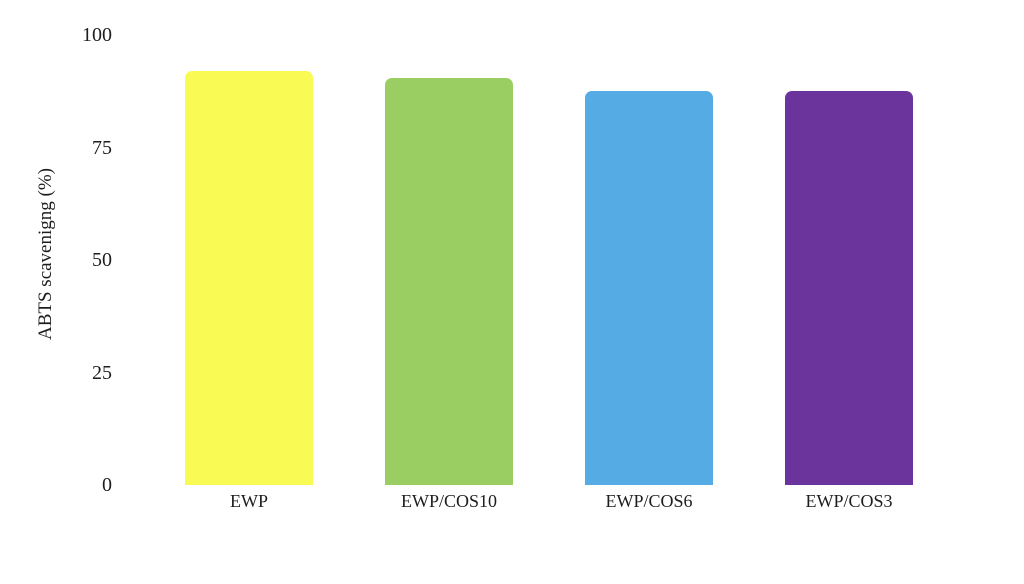  I want to click on bar-ewp-cos3, so click(849, 288).